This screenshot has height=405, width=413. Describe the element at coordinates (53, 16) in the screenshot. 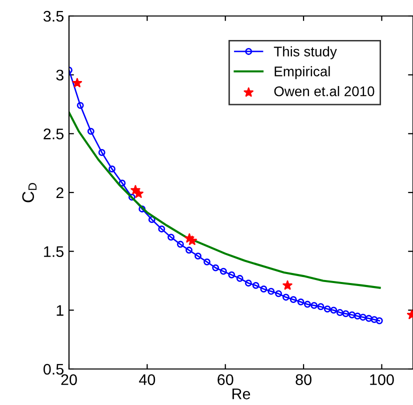

I see `y-tick-label: 3.5` at that location.